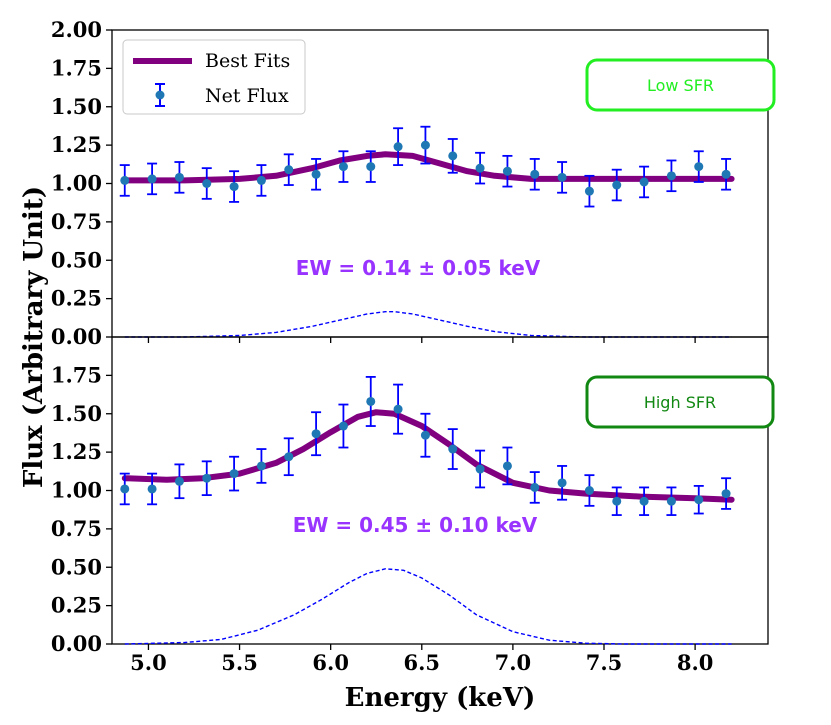 The width and height of the screenshot is (831, 725). I want to click on high-sfr-ew-annotation: EW = 0.45 ± 0.10 keV, so click(415, 525).